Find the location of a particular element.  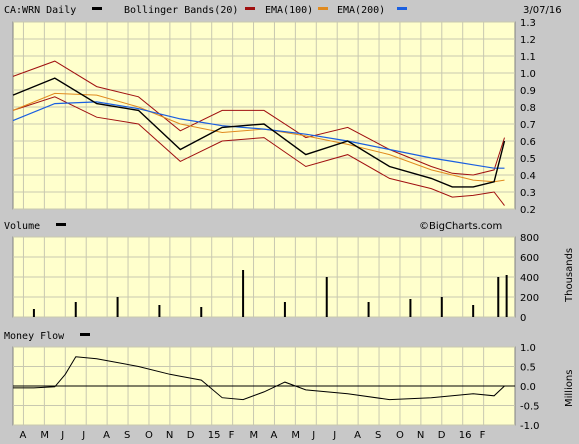

symbol-label: CA:WRN Daily is located at coordinates (40, 10).